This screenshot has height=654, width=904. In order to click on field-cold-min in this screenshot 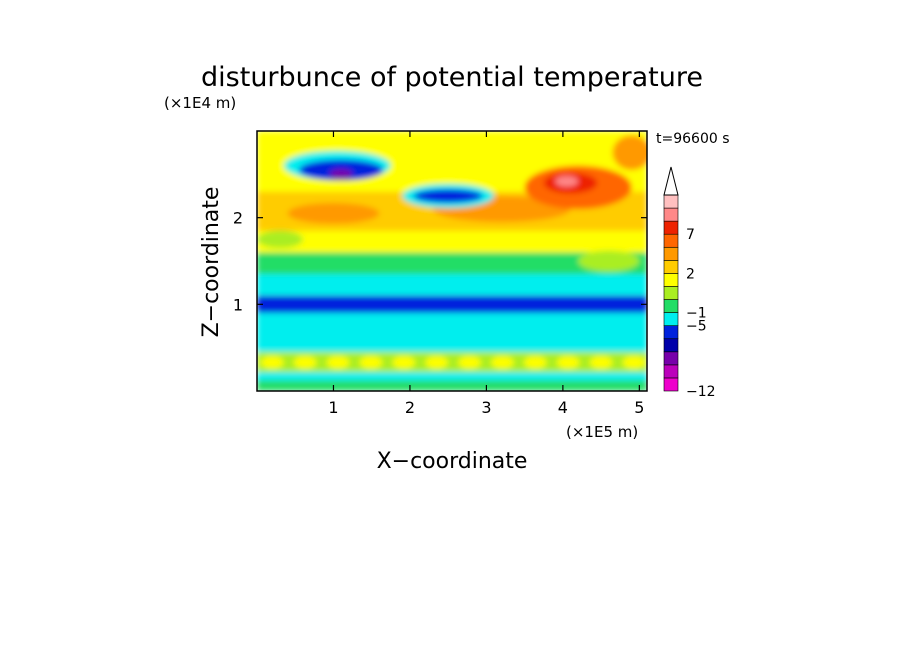, I will do `click(448, 196)`.